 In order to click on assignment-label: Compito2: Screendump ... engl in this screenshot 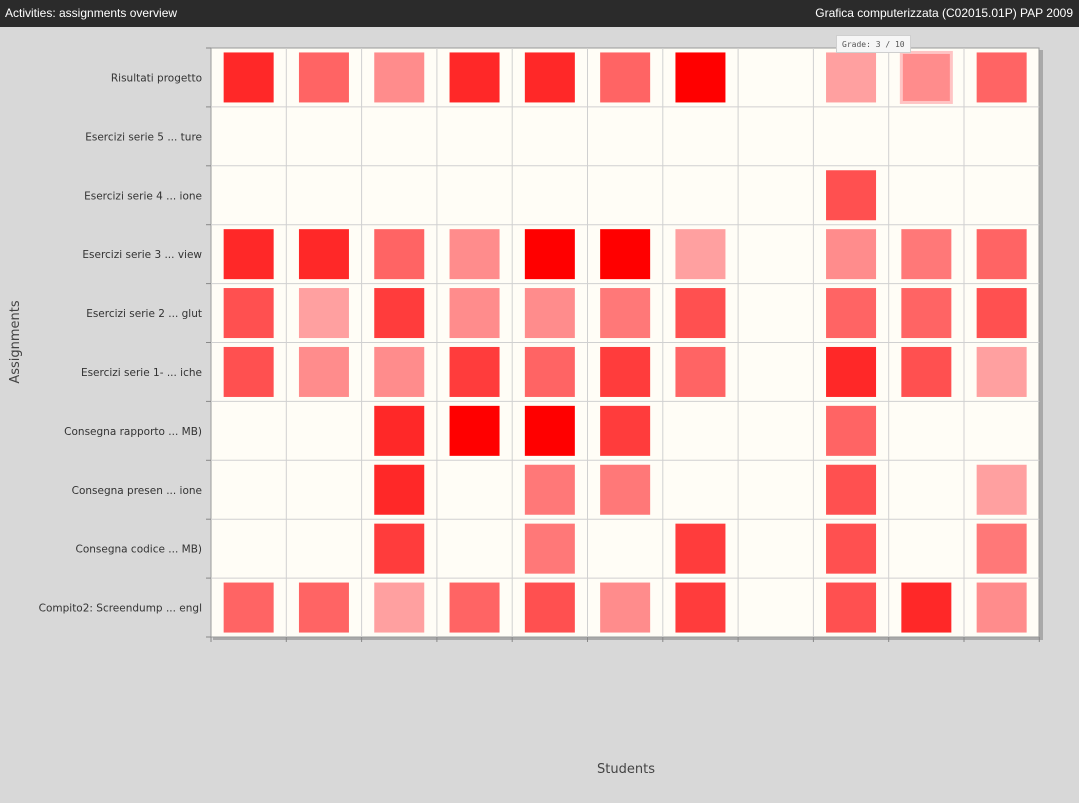, I will do `click(120, 609)`.